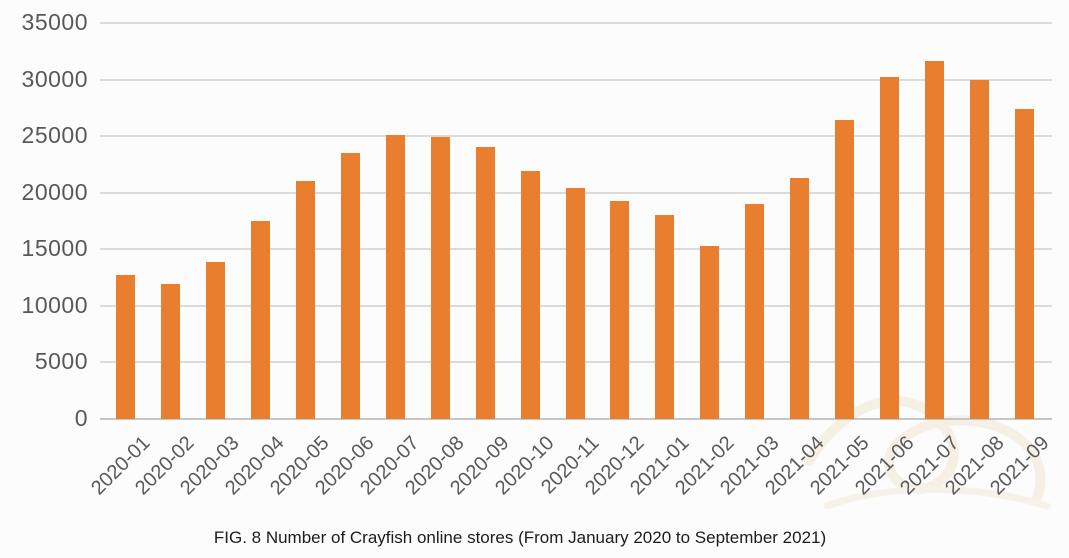  What do you see at coordinates (576, 419) in the screenshot?
I see `x-axis-baseline` at bounding box center [576, 419].